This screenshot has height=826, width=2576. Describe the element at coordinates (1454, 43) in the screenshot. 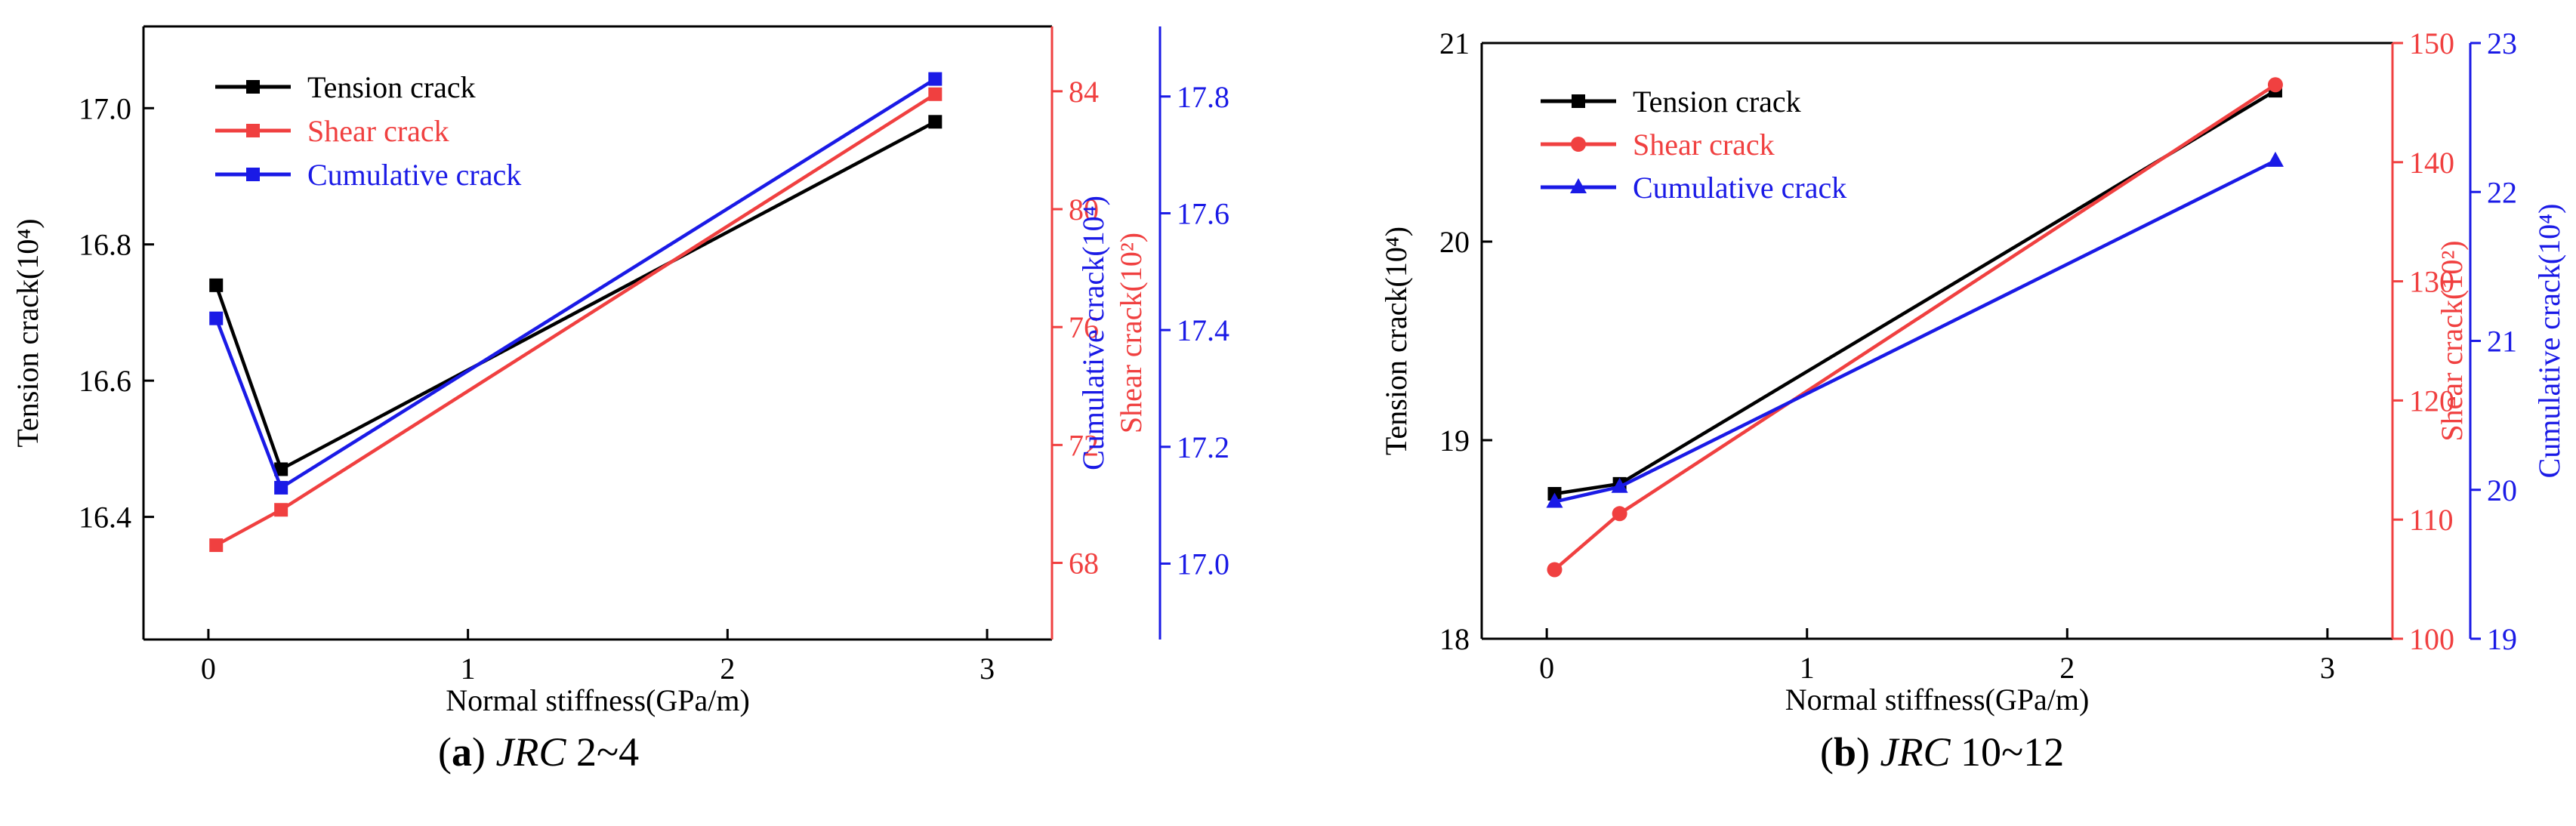

I see `left-tick-label: 21` at that location.